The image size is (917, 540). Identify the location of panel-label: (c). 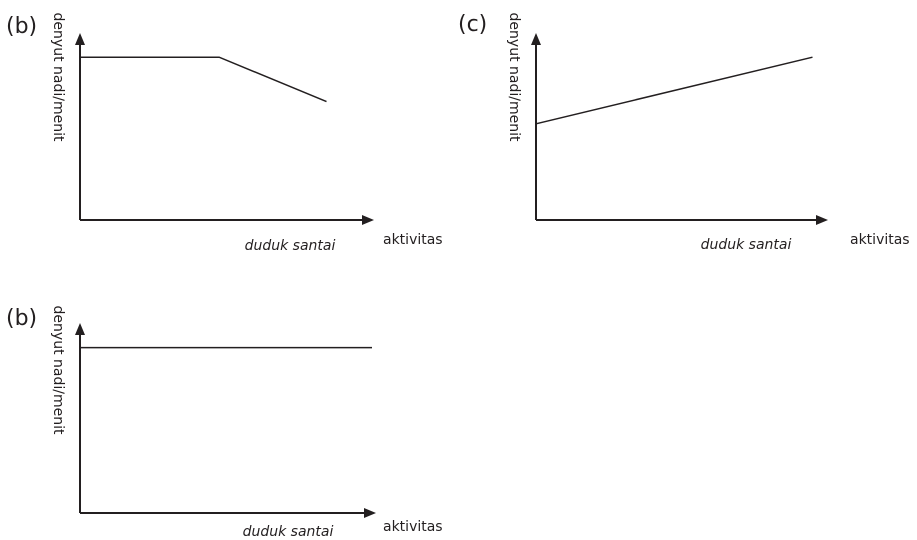
(472, 24).